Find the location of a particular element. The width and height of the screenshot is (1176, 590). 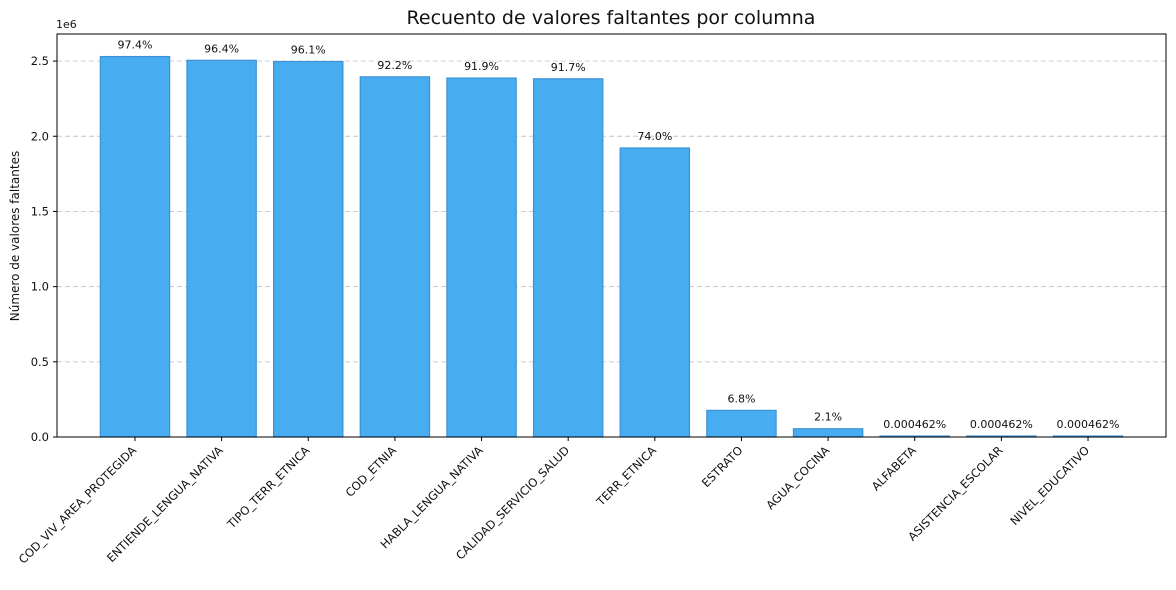

y-tick-label: 0.5 is located at coordinates (40, 362).